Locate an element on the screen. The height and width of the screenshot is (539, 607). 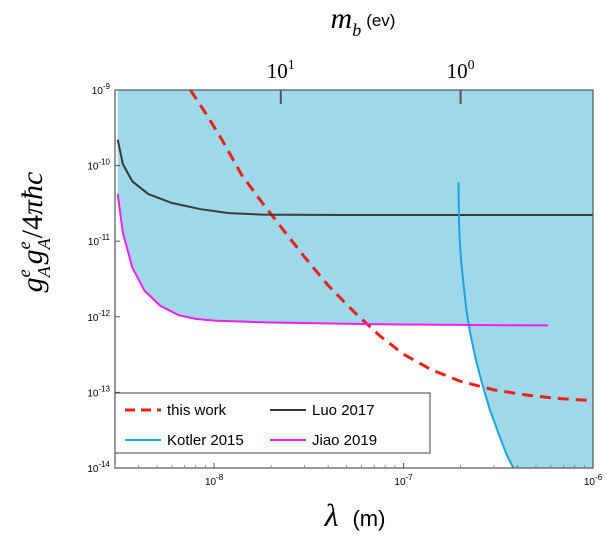
legend-label-luo-2017: Luo 2017 is located at coordinates (343, 410).